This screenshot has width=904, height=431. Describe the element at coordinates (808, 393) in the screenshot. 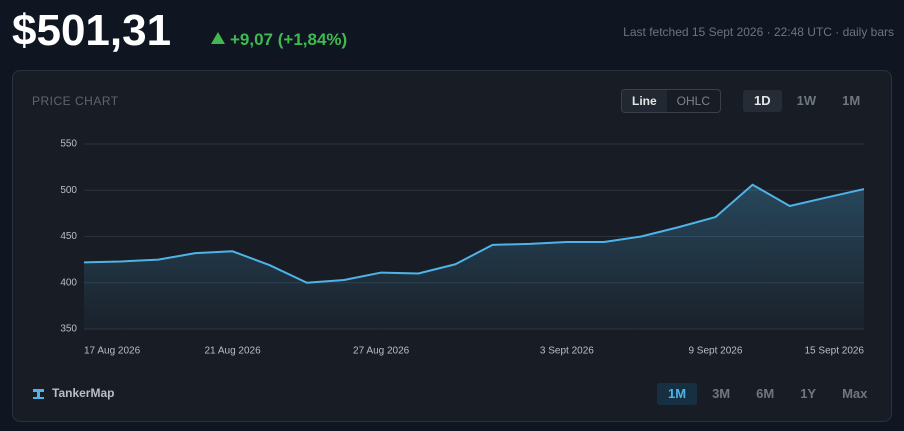

I see `range-button: 1Y` at that location.